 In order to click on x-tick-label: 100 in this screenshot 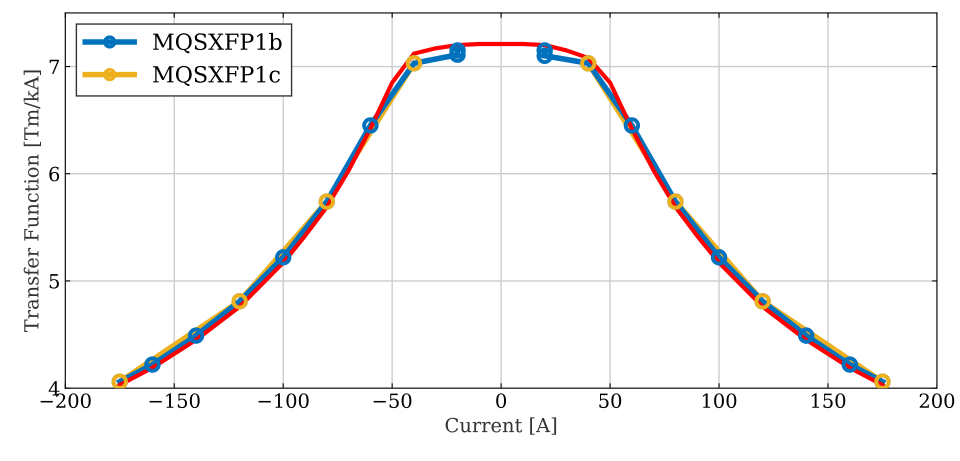, I will do `click(719, 400)`.